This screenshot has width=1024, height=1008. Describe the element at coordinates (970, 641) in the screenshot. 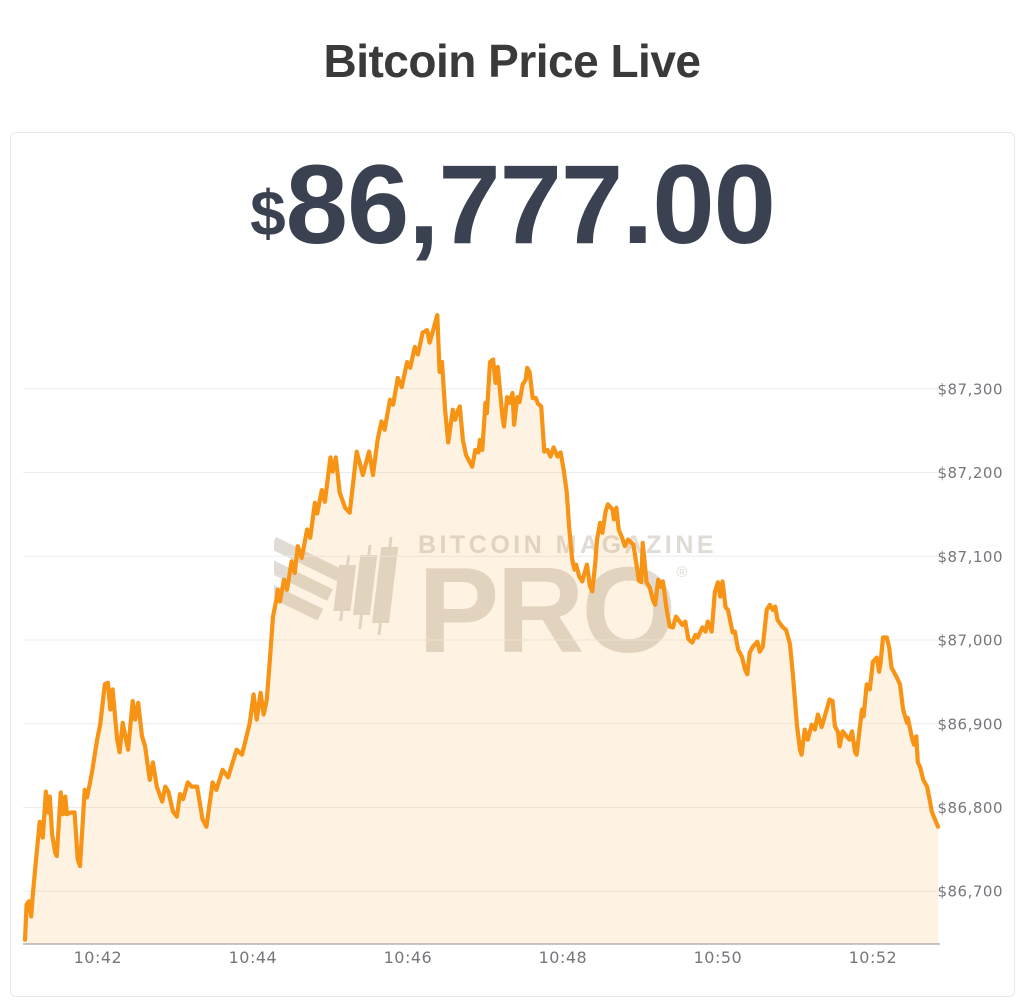

I see `y-axis-tick-label: $87,000` at that location.